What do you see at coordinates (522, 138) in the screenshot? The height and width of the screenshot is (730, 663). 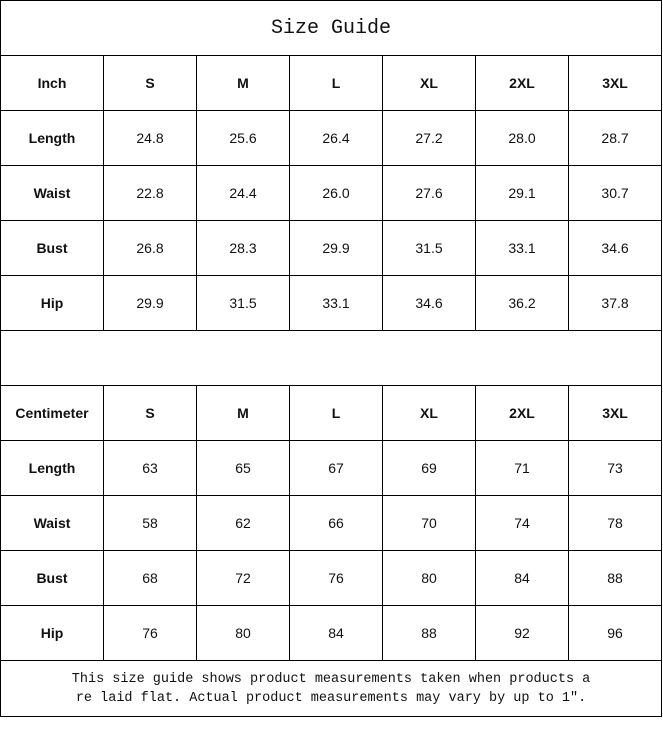 I see `measurement-value: 28.0` at bounding box center [522, 138].